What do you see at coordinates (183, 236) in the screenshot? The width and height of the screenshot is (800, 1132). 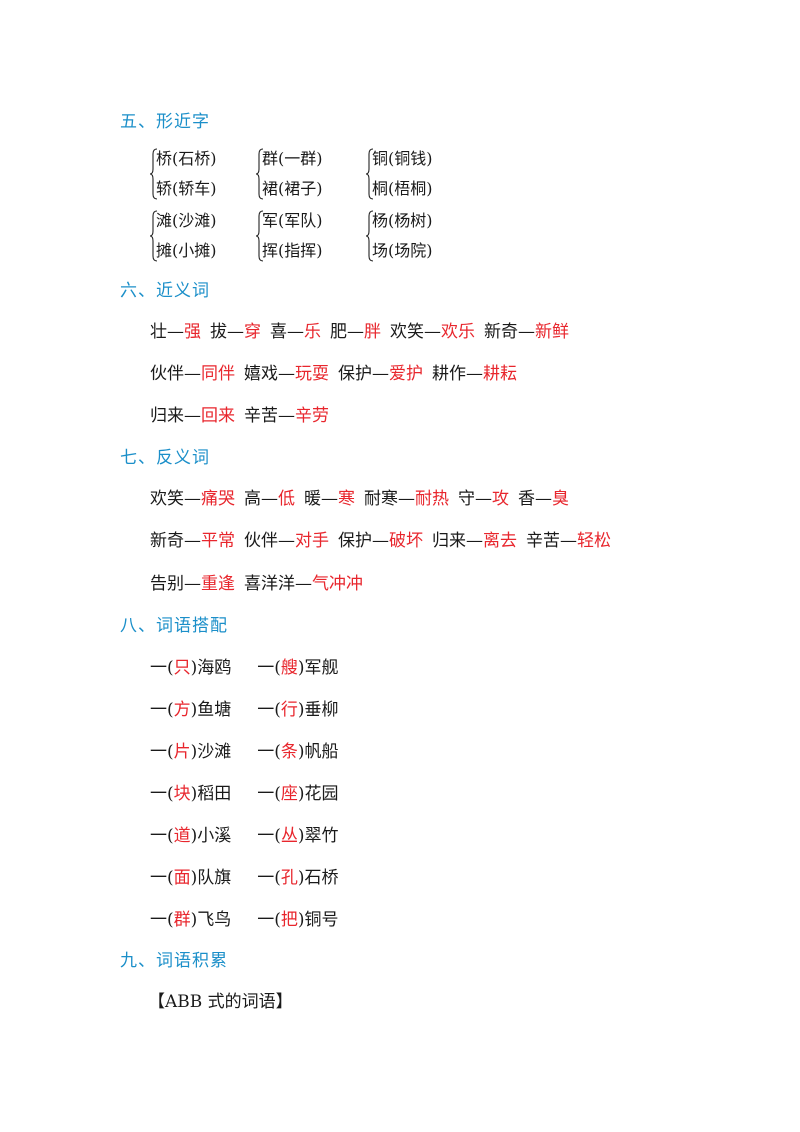 I see `xingjinzi-group: 滩(沙滩) 摊(小摊)` at bounding box center [183, 236].